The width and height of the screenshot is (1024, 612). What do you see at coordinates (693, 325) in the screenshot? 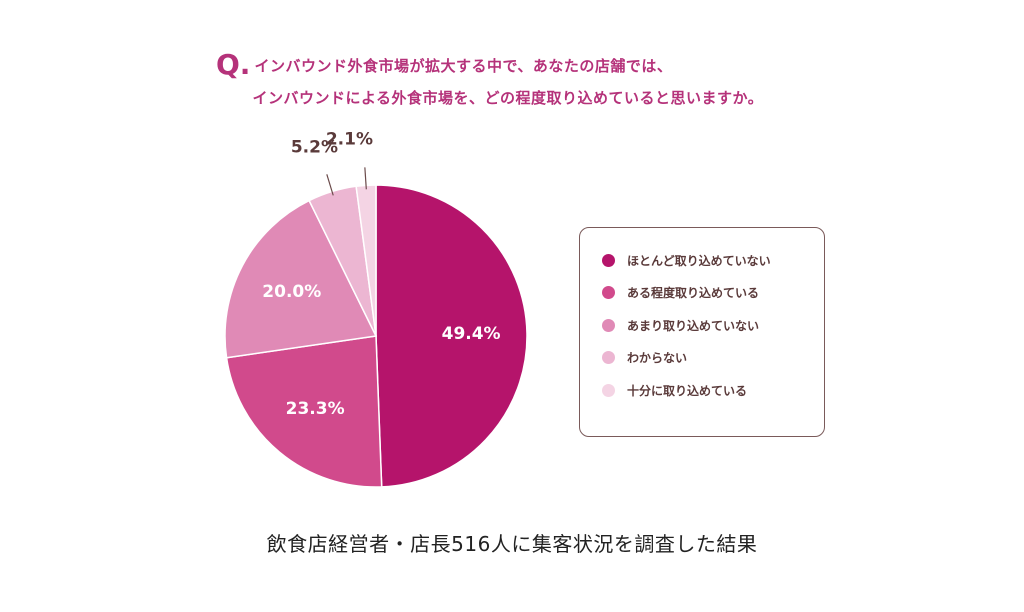
I see `legend-label: あまり取り込めていない` at bounding box center [693, 325].